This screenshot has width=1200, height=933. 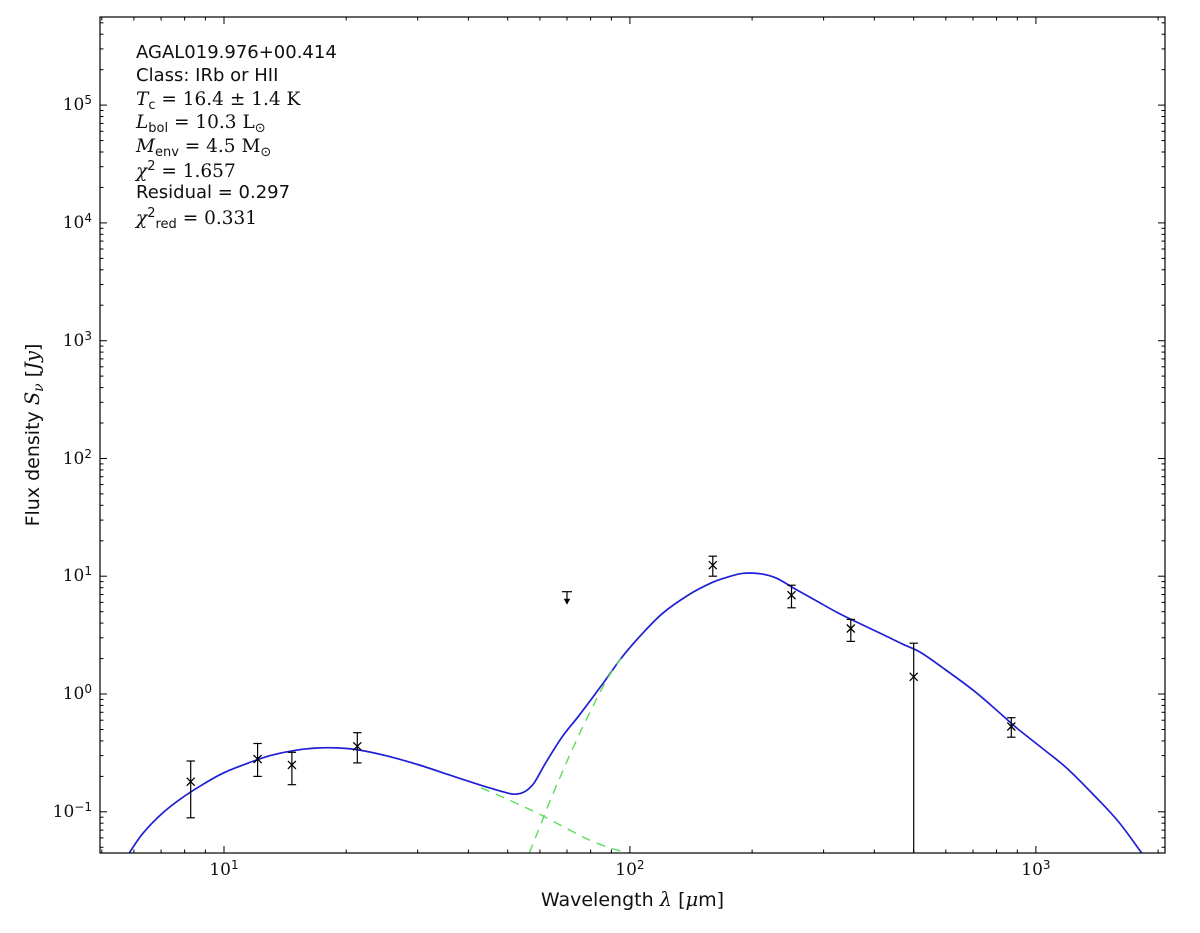 I want to click on upper-limit-marker, so click(x=567, y=598).